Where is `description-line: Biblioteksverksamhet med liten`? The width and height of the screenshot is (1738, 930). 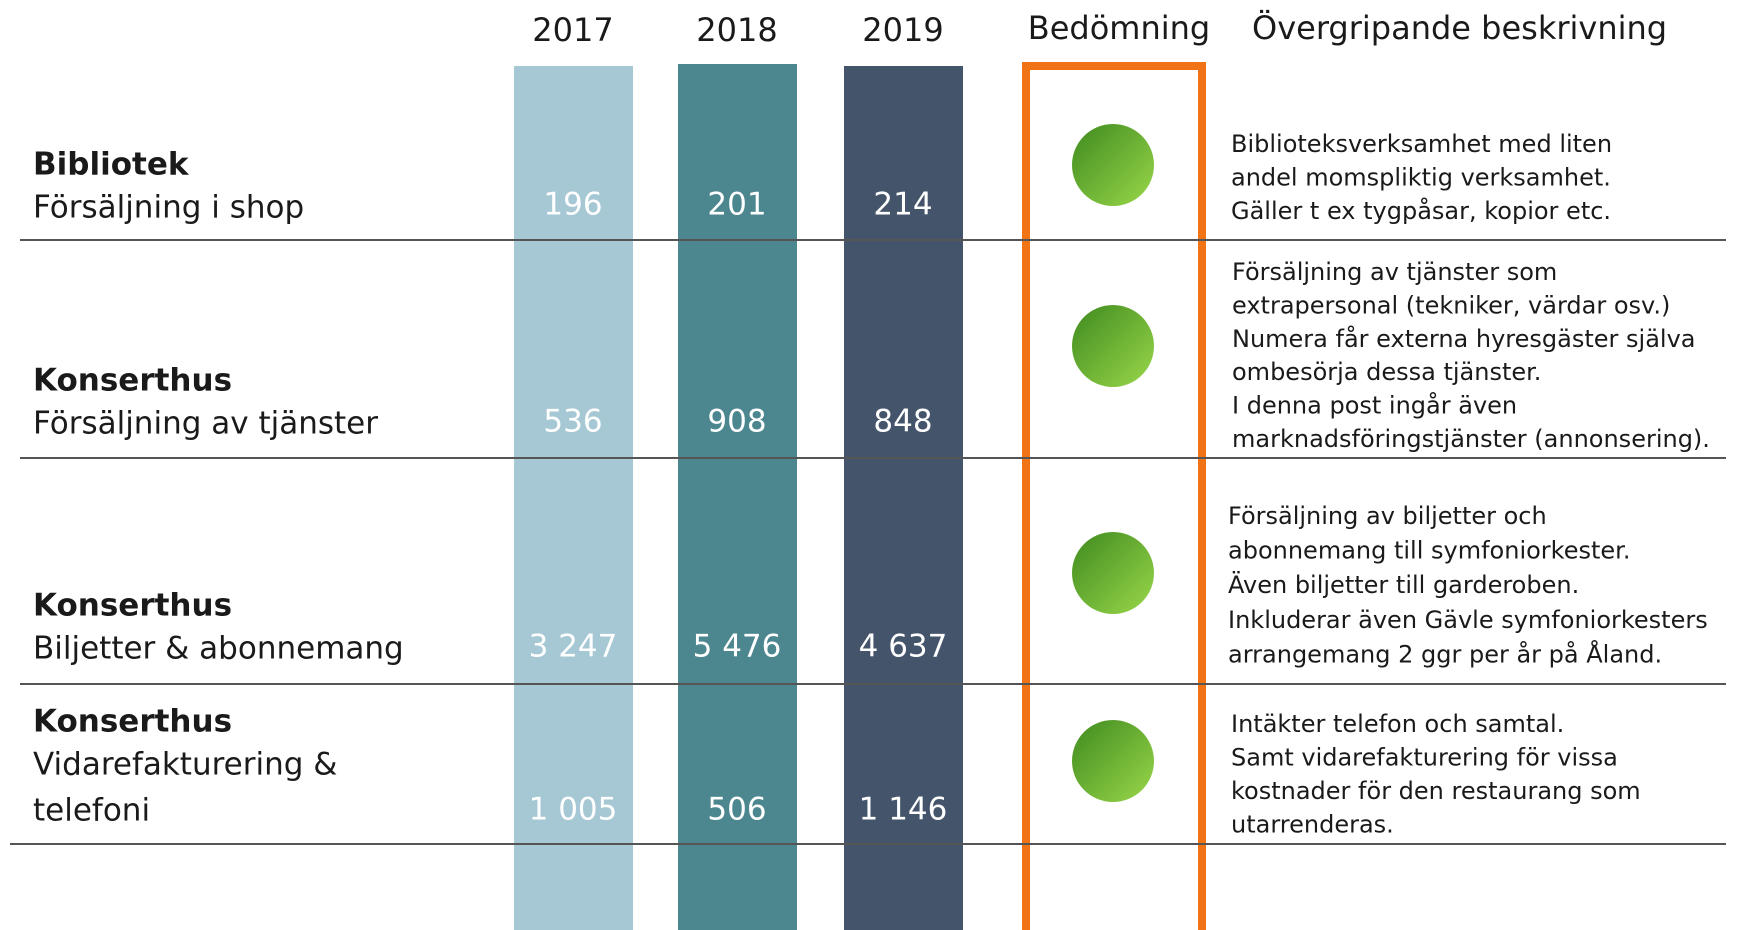
description-line: Biblioteksverksamhet med liten is located at coordinates (1421, 144).